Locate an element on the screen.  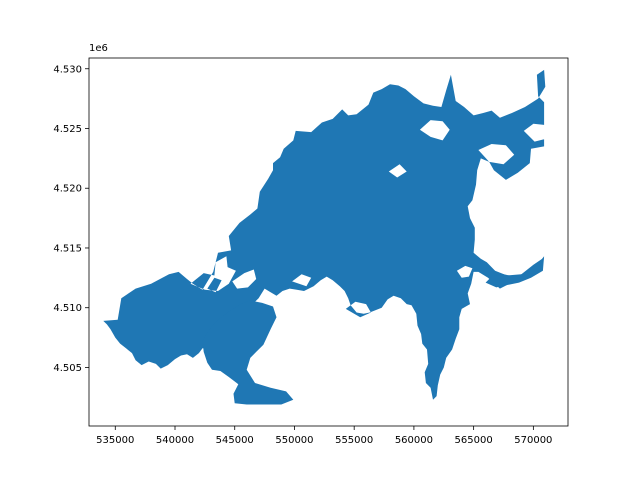
x-tick-label: 555000 is located at coordinates (354, 440).